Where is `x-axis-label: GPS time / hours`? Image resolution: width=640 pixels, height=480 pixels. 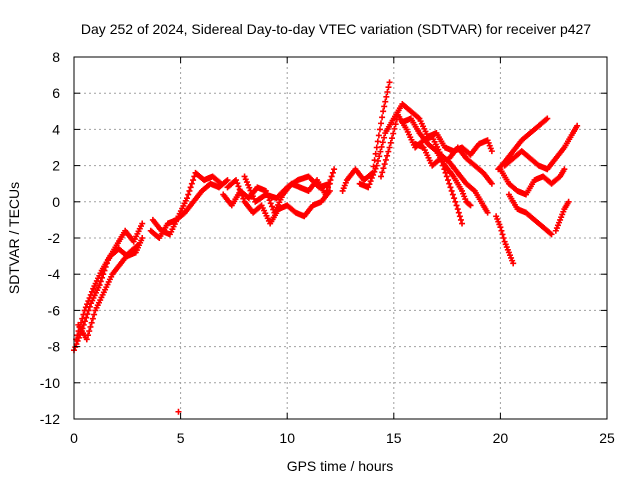
x-axis-label: GPS time / hours is located at coordinates (340, 466).